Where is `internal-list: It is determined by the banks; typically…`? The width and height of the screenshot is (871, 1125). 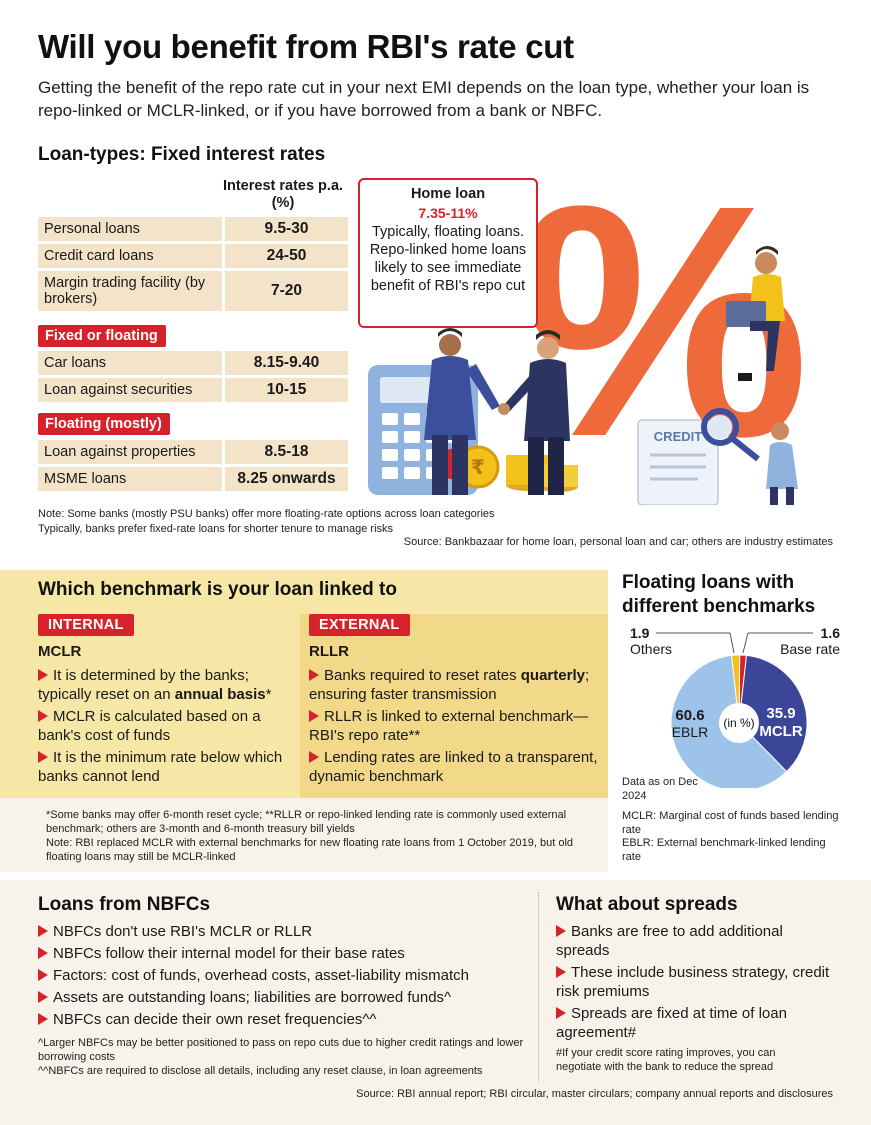 internal-list: It is determined by the banks; typically… is located at coordinates (167, 727).